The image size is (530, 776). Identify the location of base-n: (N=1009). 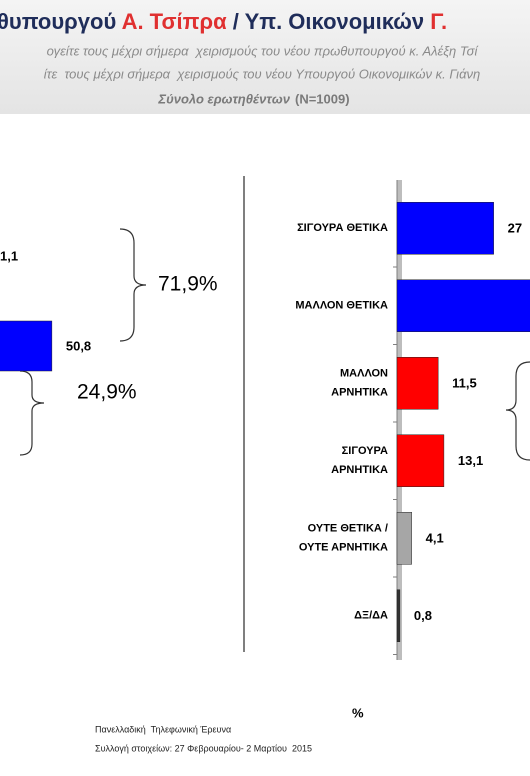
(322, 98).